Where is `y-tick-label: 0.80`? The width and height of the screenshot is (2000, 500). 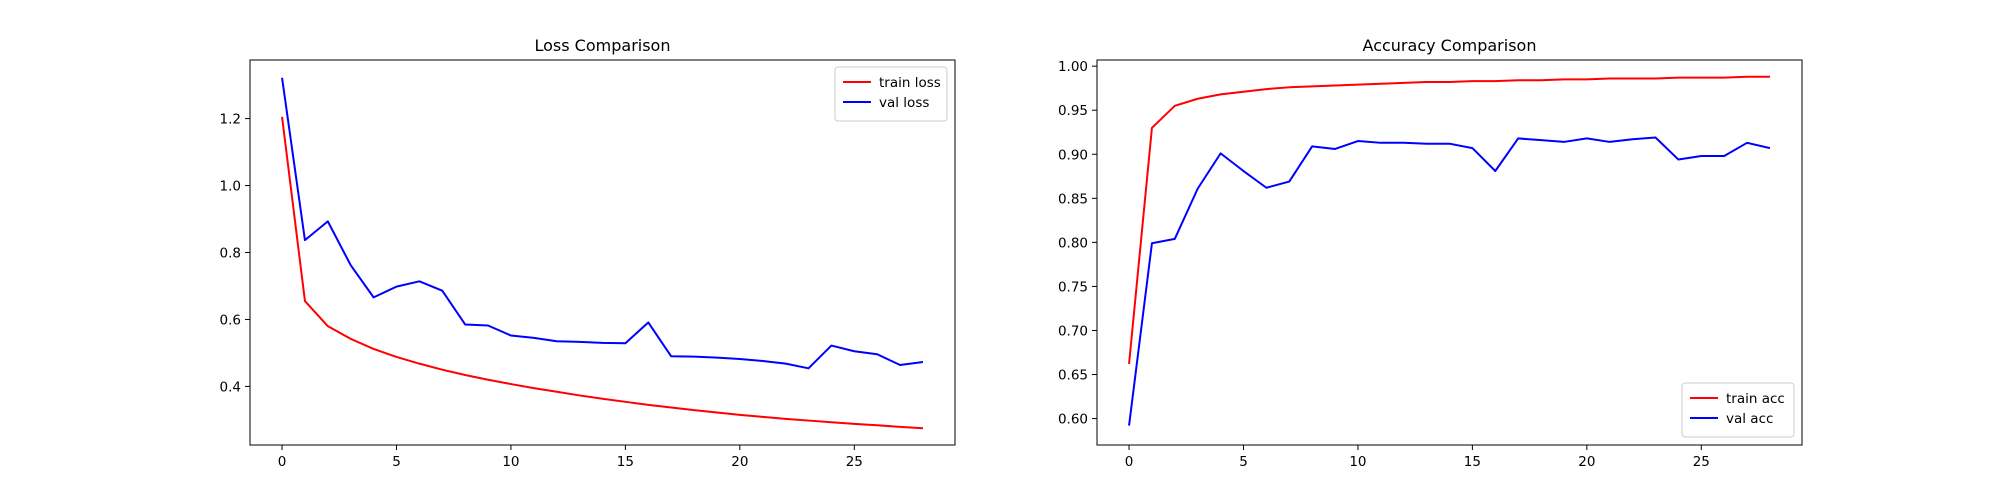
y-tick-label: 0.80 is located at coordinates (1073, 243).